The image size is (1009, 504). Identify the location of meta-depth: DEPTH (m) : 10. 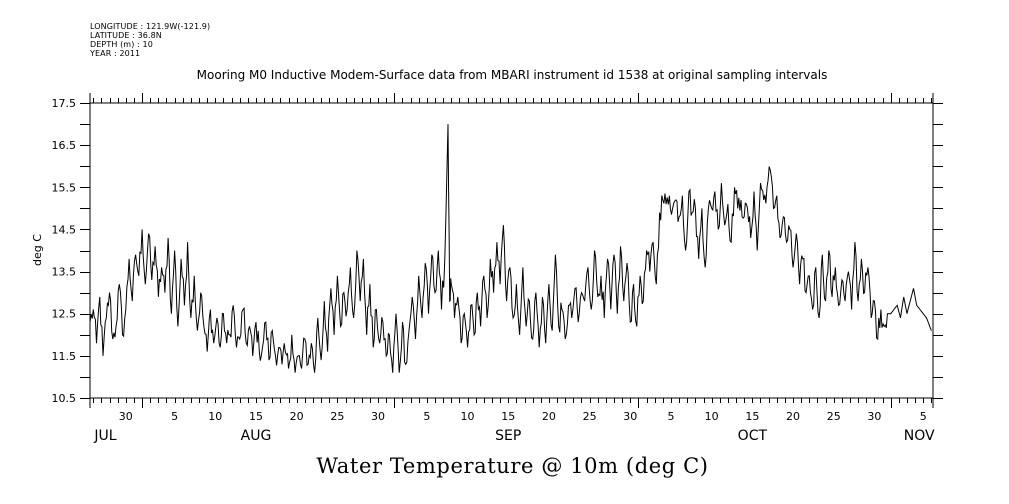
(121, 44).